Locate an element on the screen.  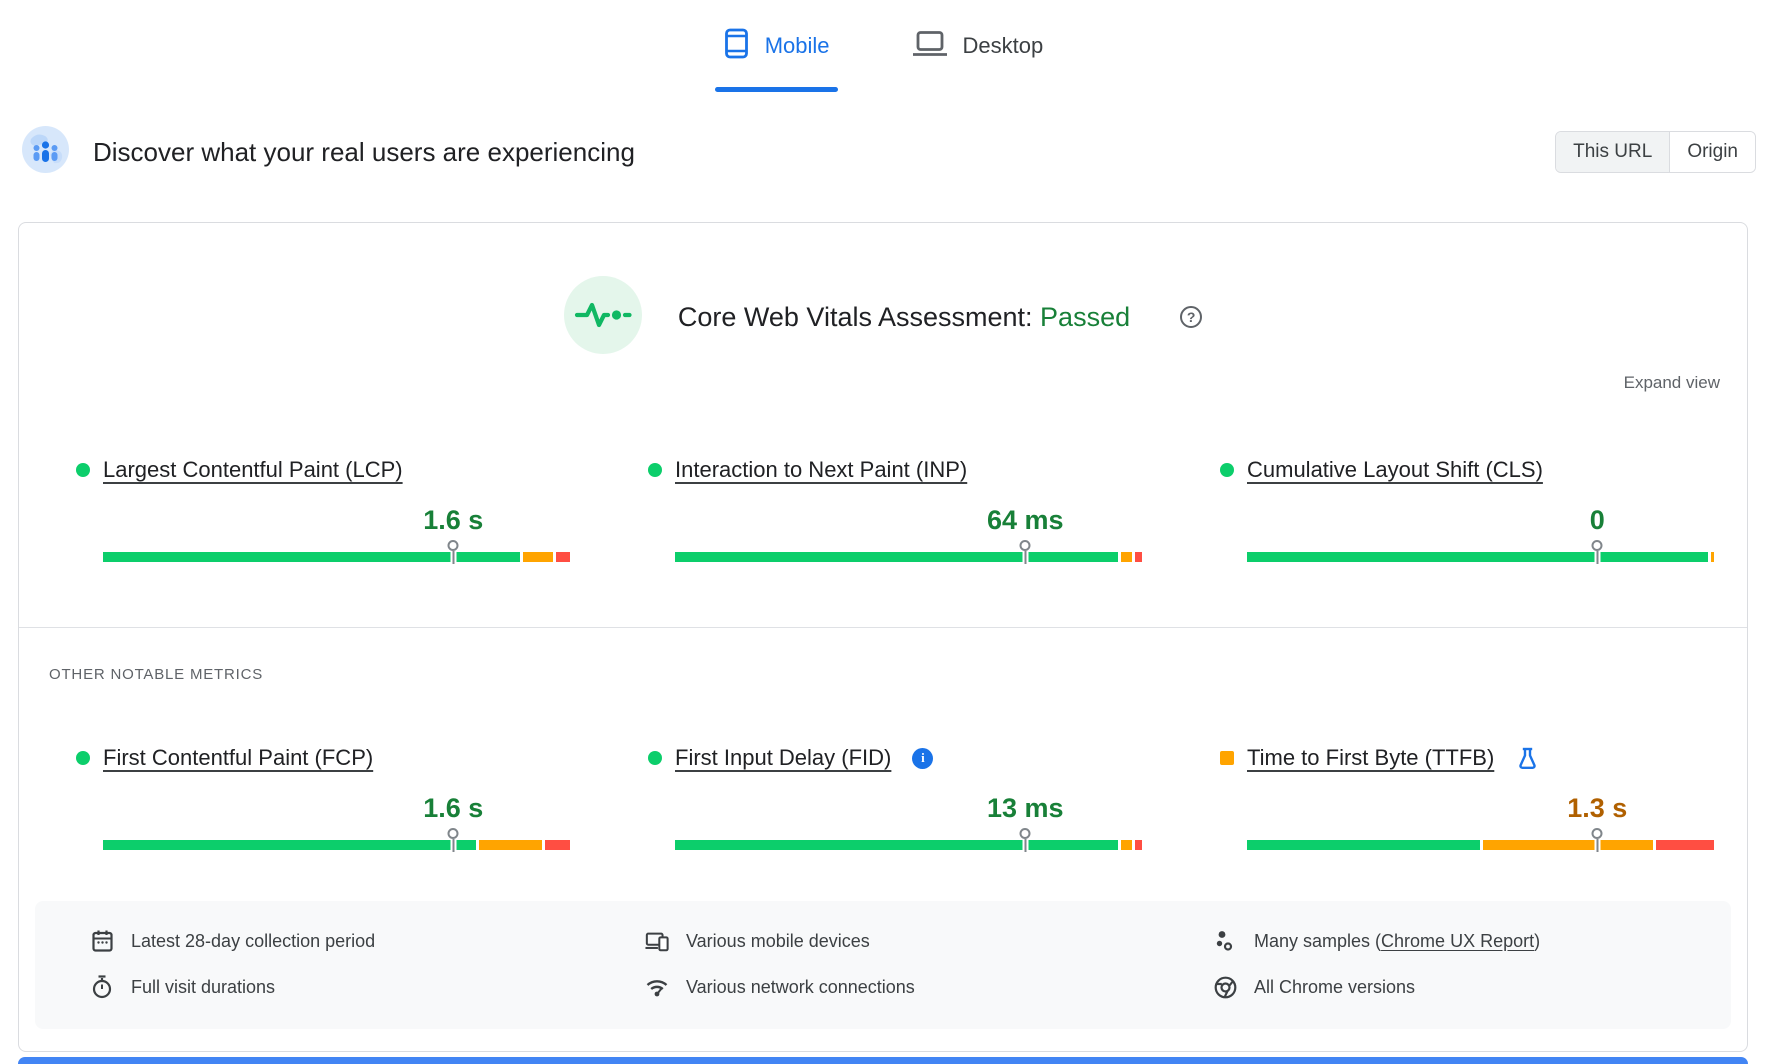
metric-distribution-bar-lcp is located at coordinates (336, 552).